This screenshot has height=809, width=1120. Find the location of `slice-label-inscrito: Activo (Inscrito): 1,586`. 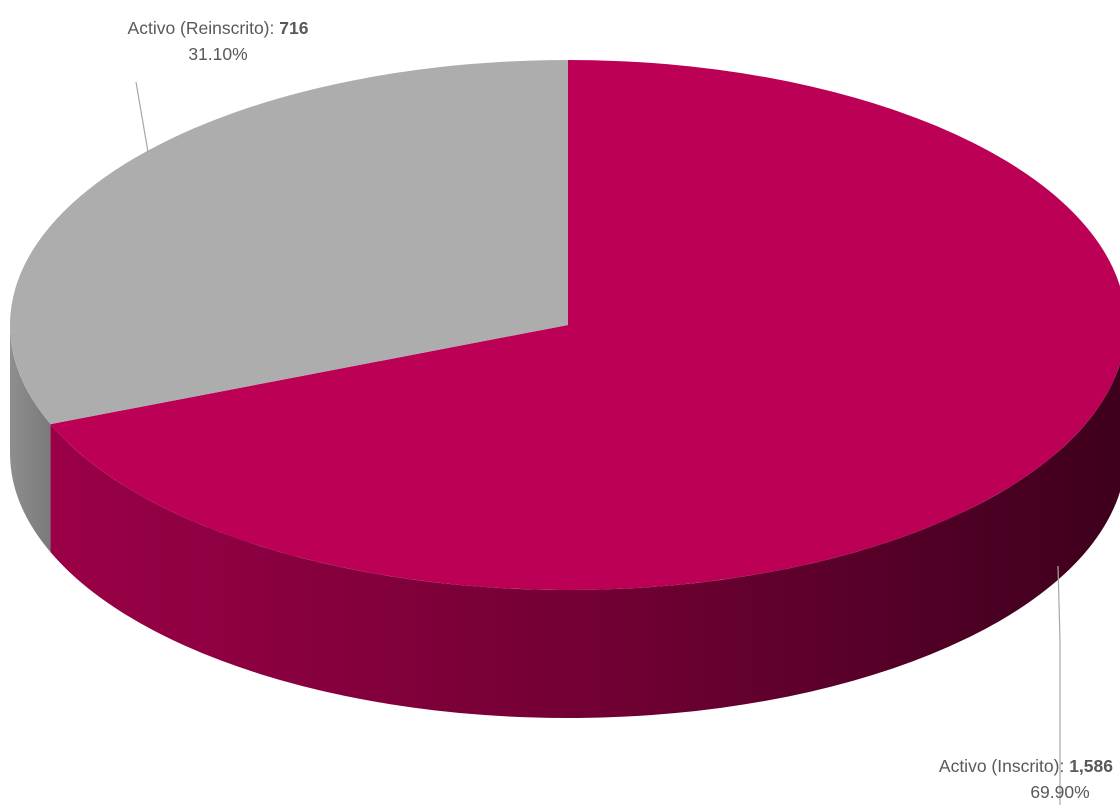

slice-label-inscrito: Activo (Inscrito): 1,586 is located at coordinates (1026, 766).